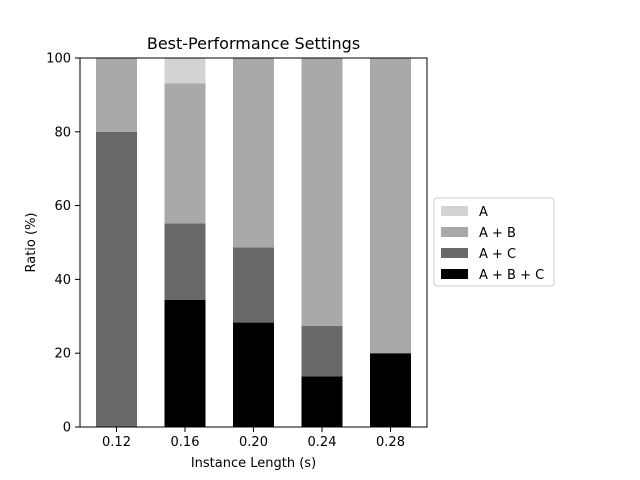 Image resolution: width=640 pixels, height=480 pixels. Describe the element at coordinates (116, 95) in the screenshot. I see `bar-segment-0.12-AB` at that location.